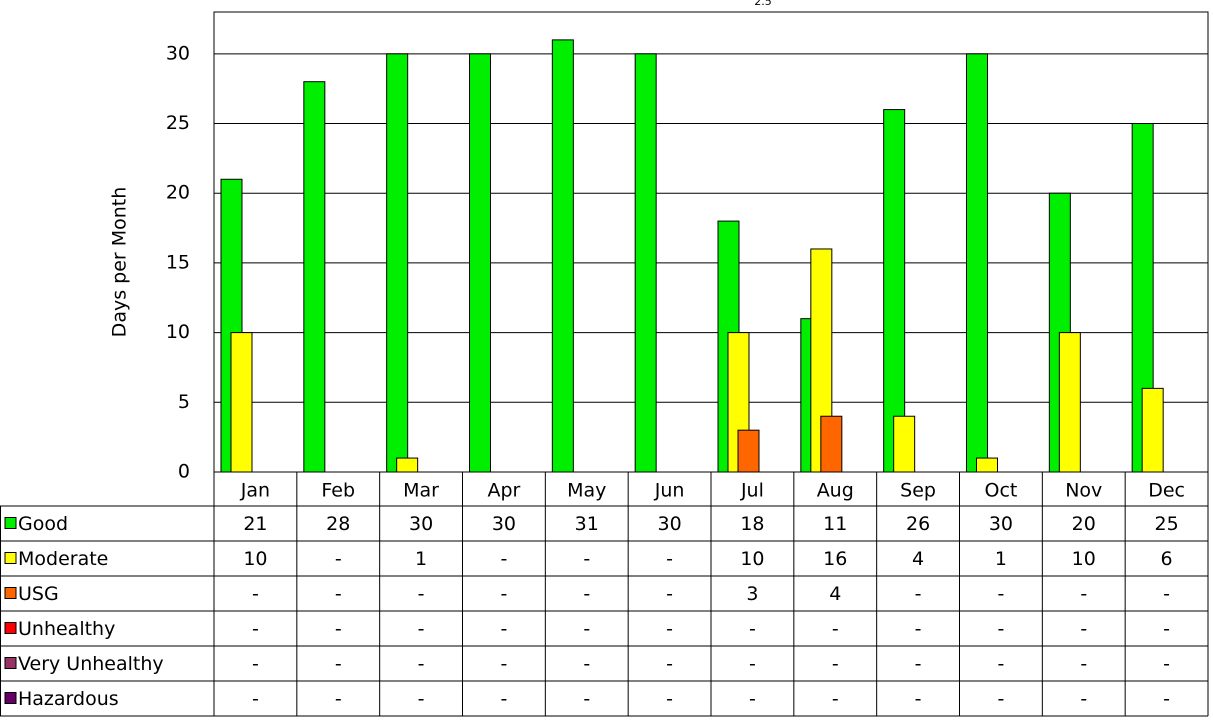 This screenshot has width=1213, height=721. What do you see at coordinates (43, 524) in the screenshot?
I see `legend-label: Good` at bounding box center [43, 524].